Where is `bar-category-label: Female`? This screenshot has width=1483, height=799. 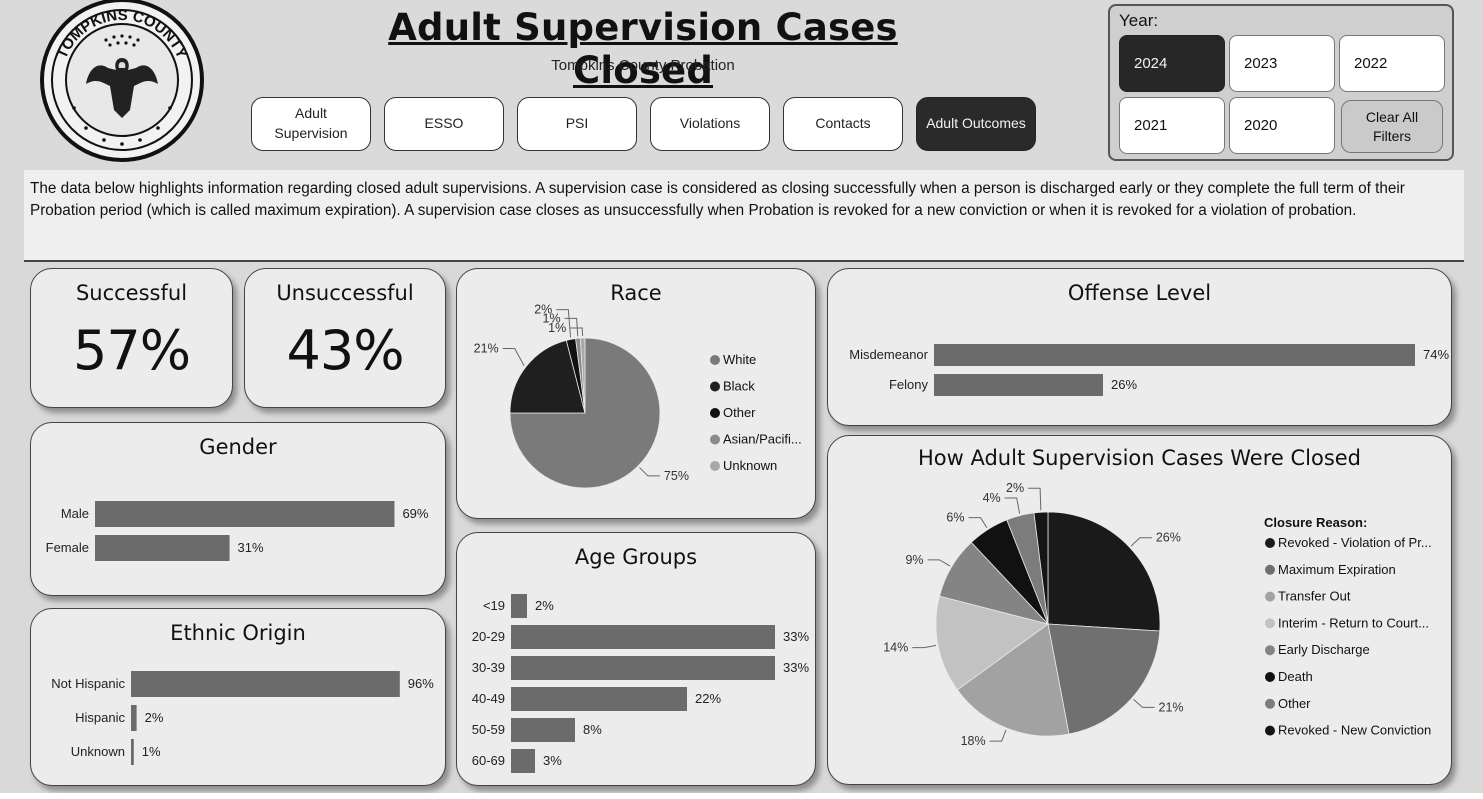
bar-category-label: Female is located at coordinates (67, 547).